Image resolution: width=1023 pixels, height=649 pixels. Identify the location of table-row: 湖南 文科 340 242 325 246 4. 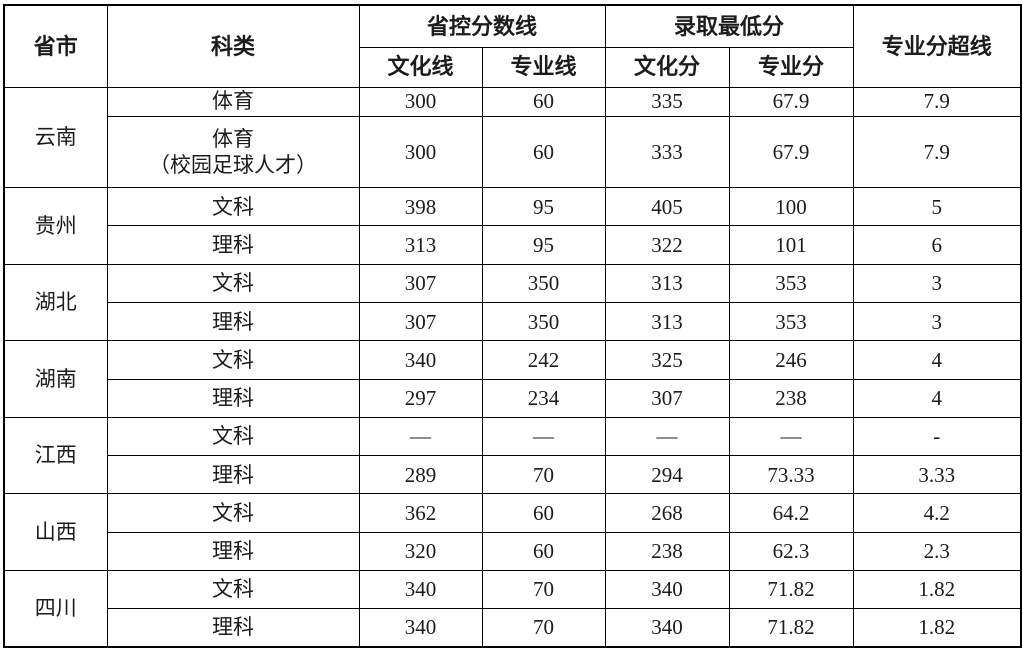
(512, 379).